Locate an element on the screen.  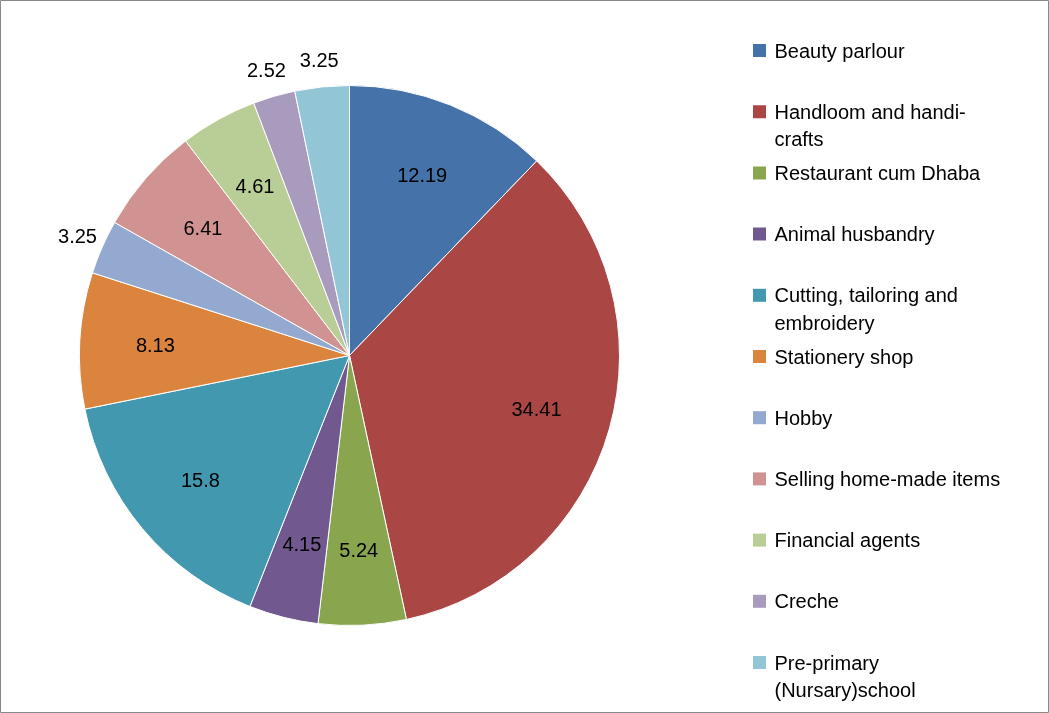
data-label: 15.8 is located at coordinates (200, 480).